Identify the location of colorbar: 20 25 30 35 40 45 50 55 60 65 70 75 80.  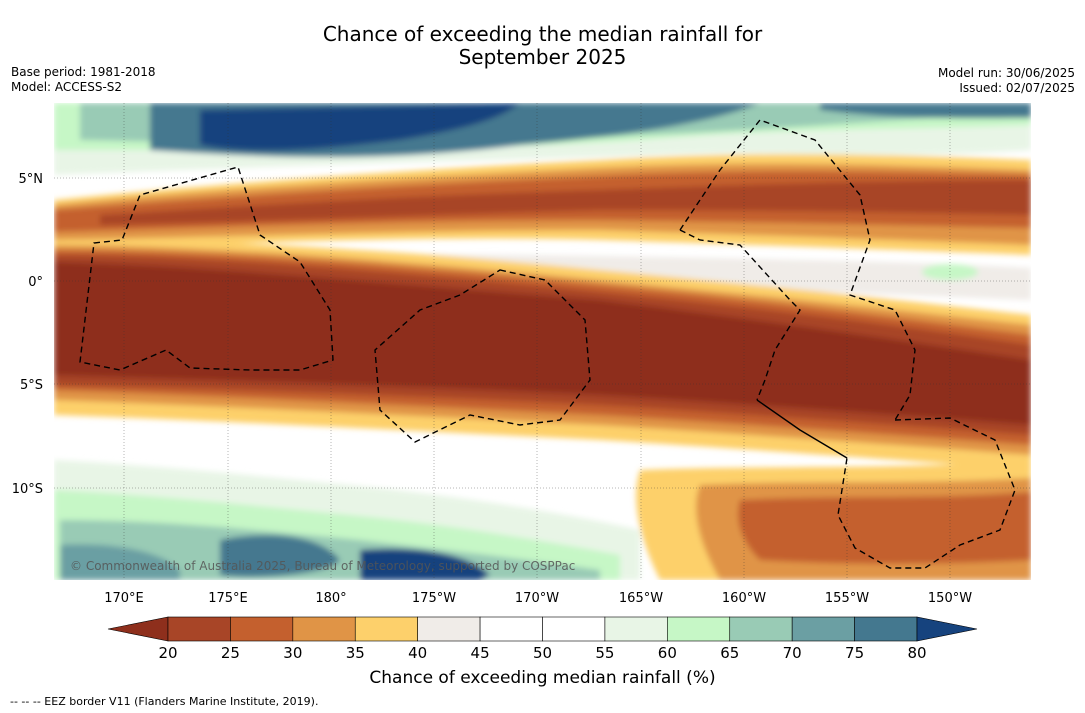
(542, 639).